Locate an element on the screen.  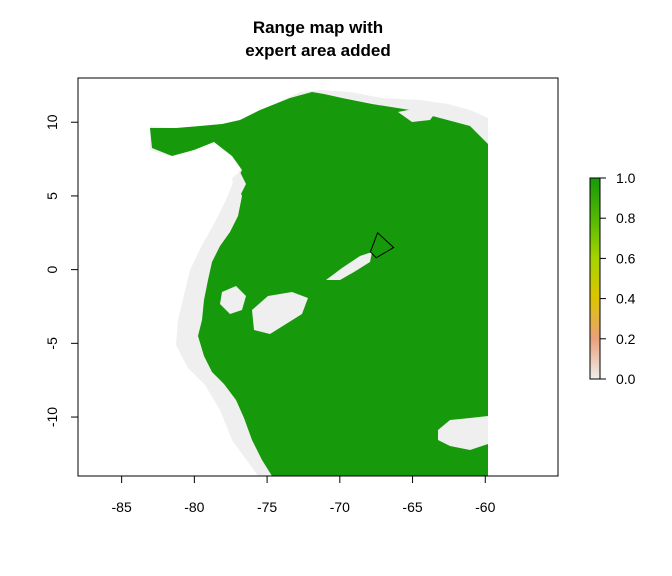
x-tick-label: -80 is located at coordinates (194, 507).